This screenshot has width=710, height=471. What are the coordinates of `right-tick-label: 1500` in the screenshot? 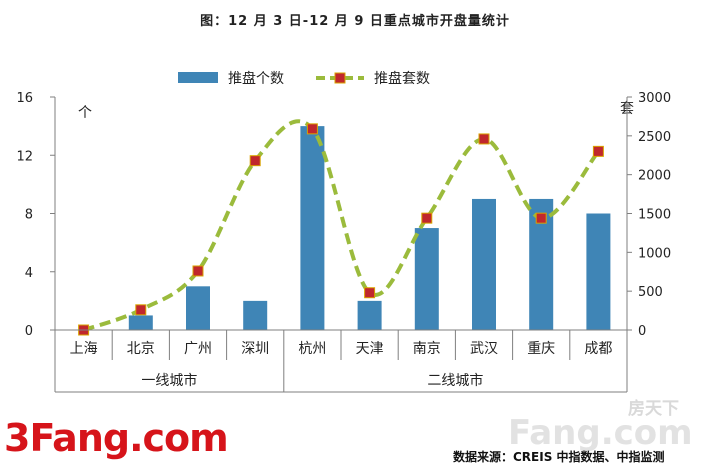 It's located at (654, 215).